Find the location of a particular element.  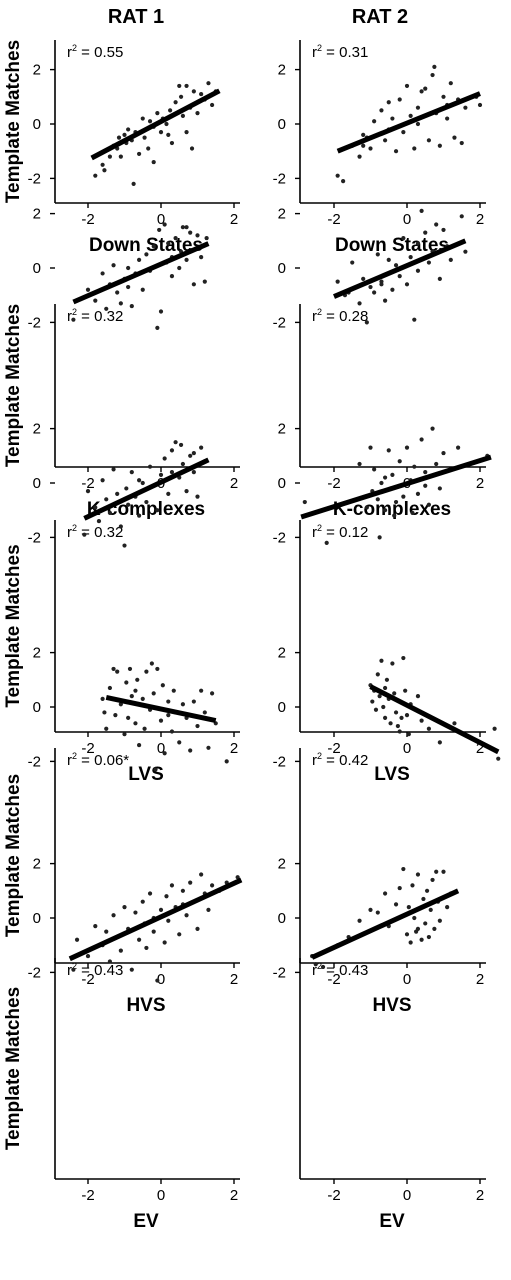

y-axis-label: Template Matches is located at coordinates (13, 385).